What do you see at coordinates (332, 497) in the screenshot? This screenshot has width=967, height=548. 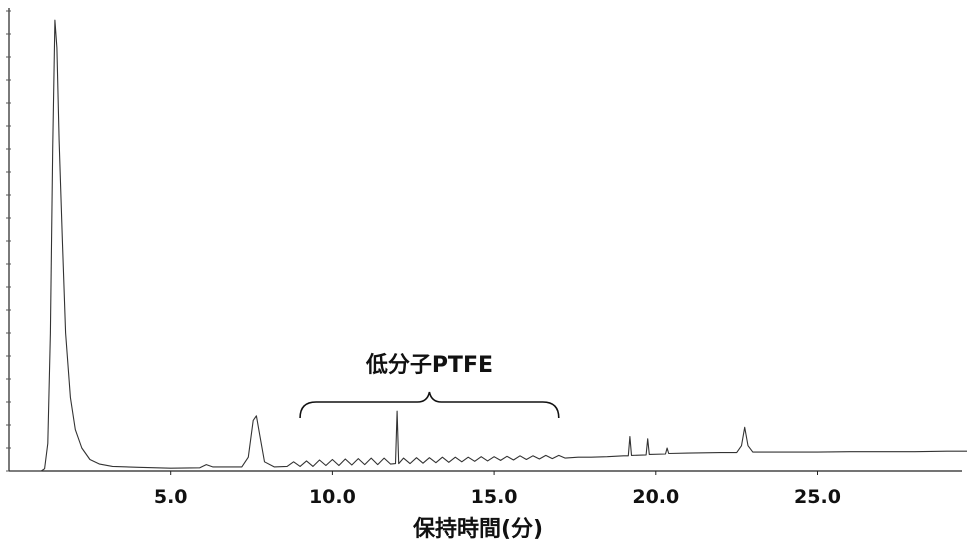 I see `x-tick-label: 10.0` at bounding box center [332, 497].